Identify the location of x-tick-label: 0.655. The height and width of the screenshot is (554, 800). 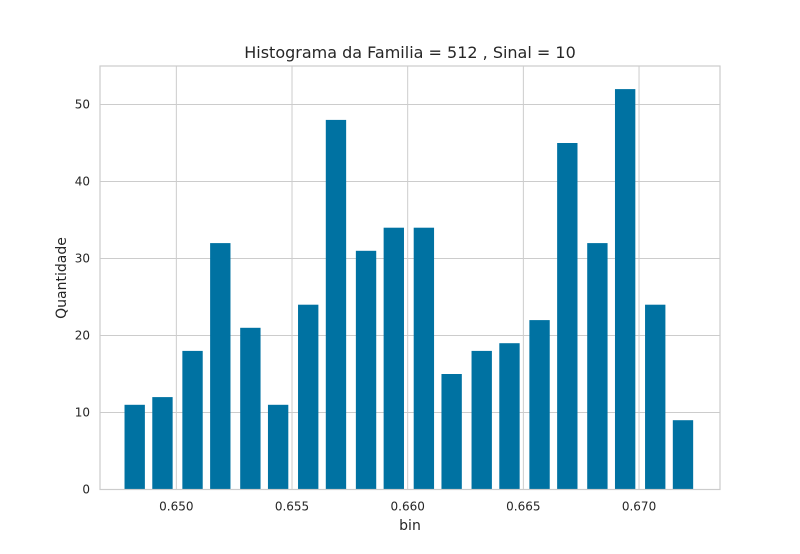
(292, 507).